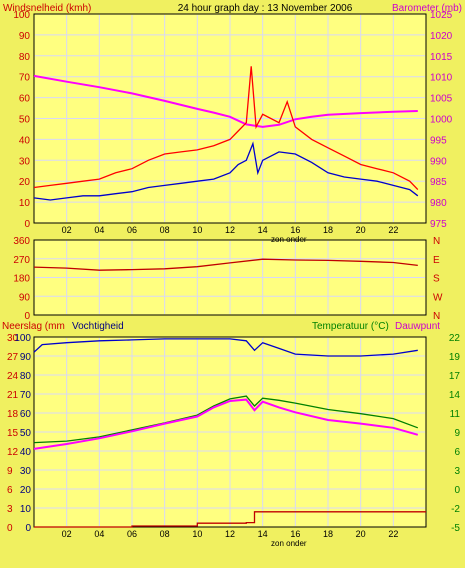  What do you see at coordinates (13, 395) in the screenshot?
I see `y-tick-label: 21` at bounding box center [13, 395].